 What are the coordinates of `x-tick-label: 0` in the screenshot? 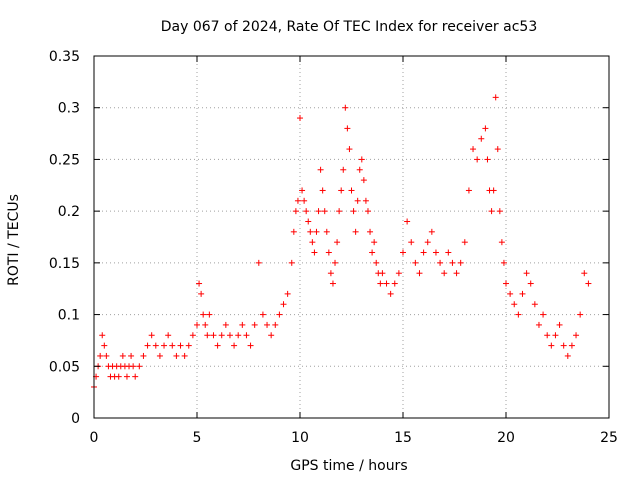 It's located at (94, 438).